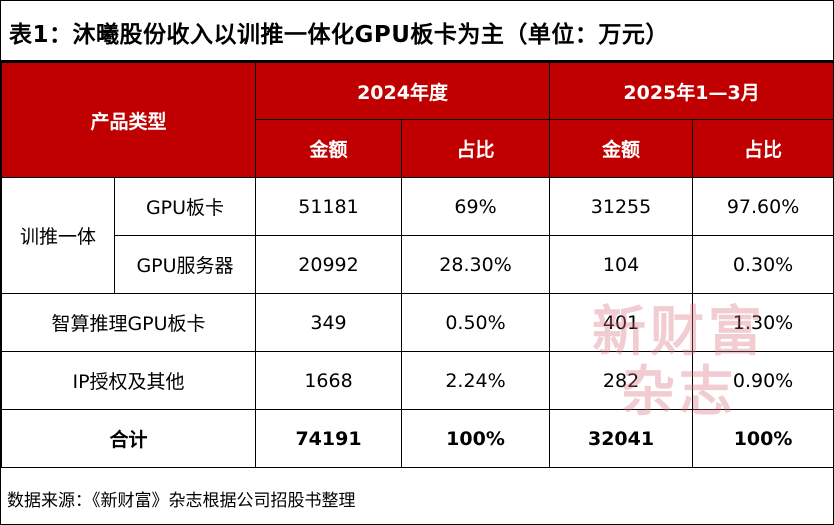  Describe the element at coordinates (329, 380) in the screenshot. I see `amount-2024-cell: 1668` at that location.